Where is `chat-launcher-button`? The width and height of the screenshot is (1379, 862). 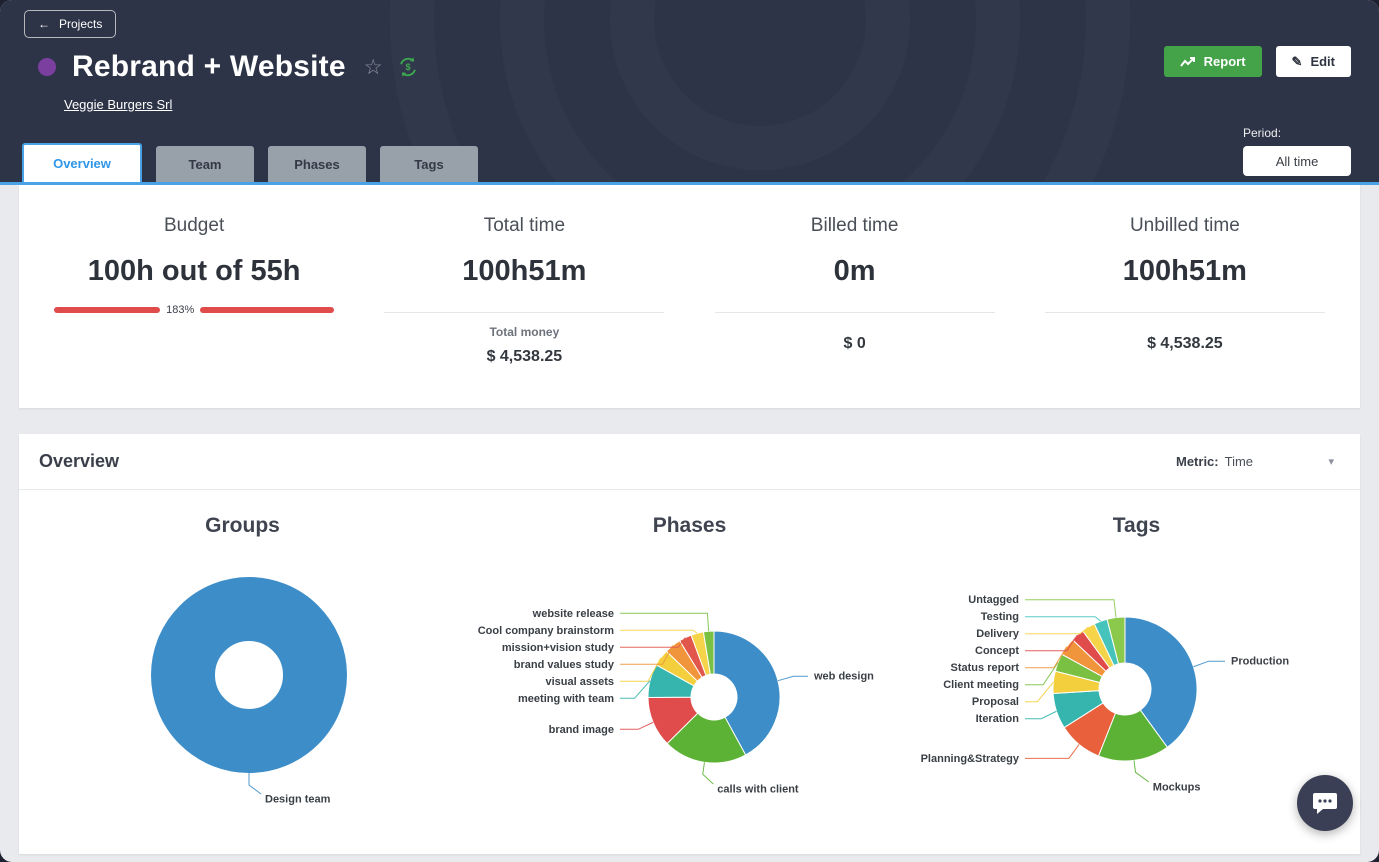 chat-launcher-button is located at coordinates (1325, 803).